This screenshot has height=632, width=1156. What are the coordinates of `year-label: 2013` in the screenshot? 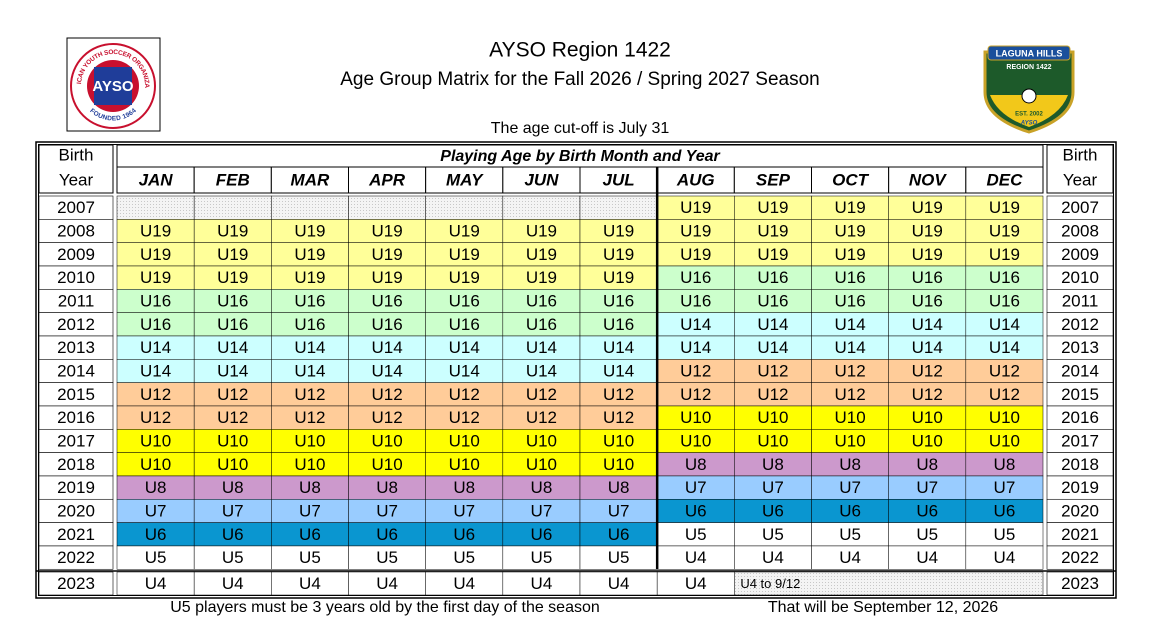 It's located at (76, 347).